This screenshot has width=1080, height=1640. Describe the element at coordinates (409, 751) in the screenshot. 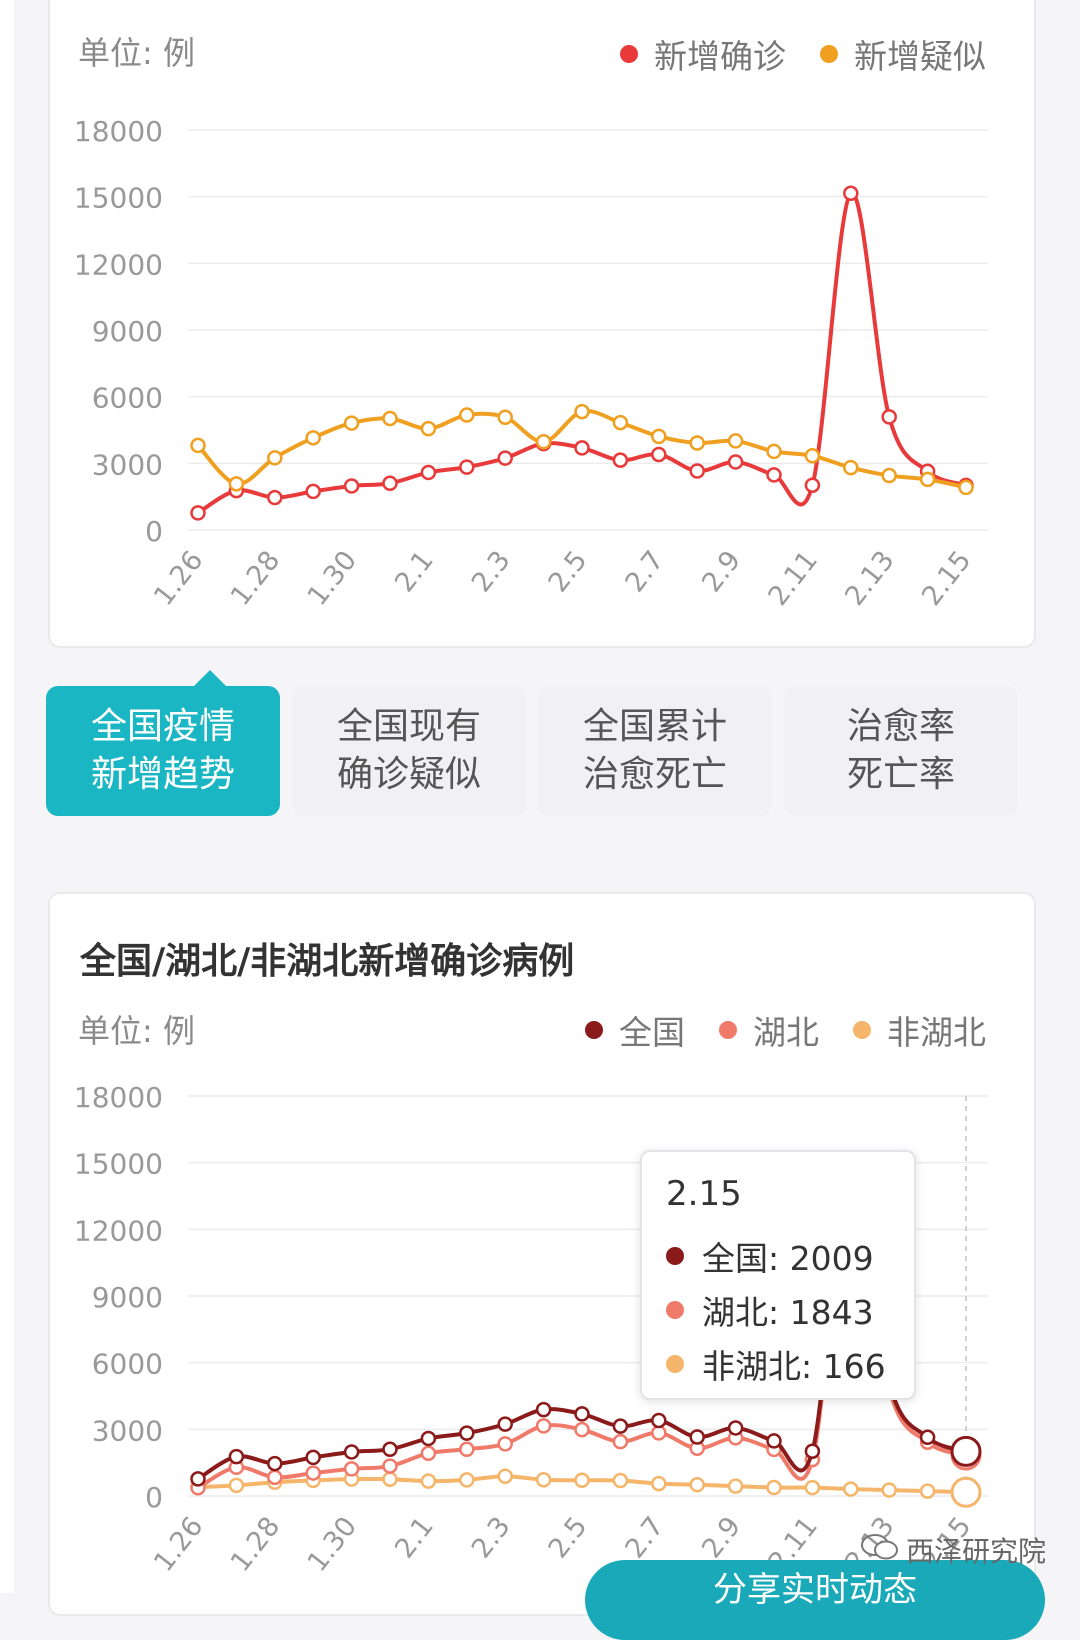

I see `tab-national-current: 全国现有 确诊疑似` at that location.